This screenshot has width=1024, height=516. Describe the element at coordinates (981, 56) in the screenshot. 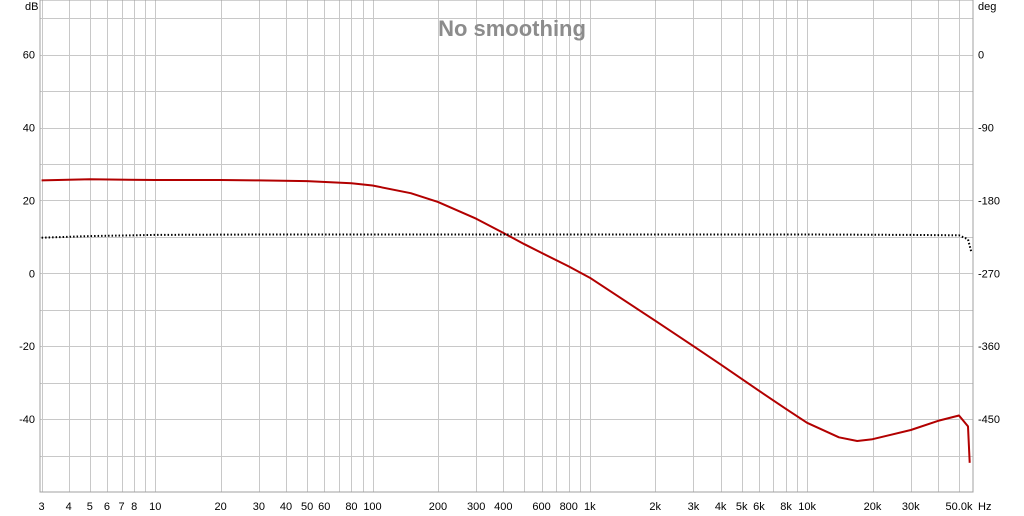

I see `y-right-tick-label: 0` at that location.